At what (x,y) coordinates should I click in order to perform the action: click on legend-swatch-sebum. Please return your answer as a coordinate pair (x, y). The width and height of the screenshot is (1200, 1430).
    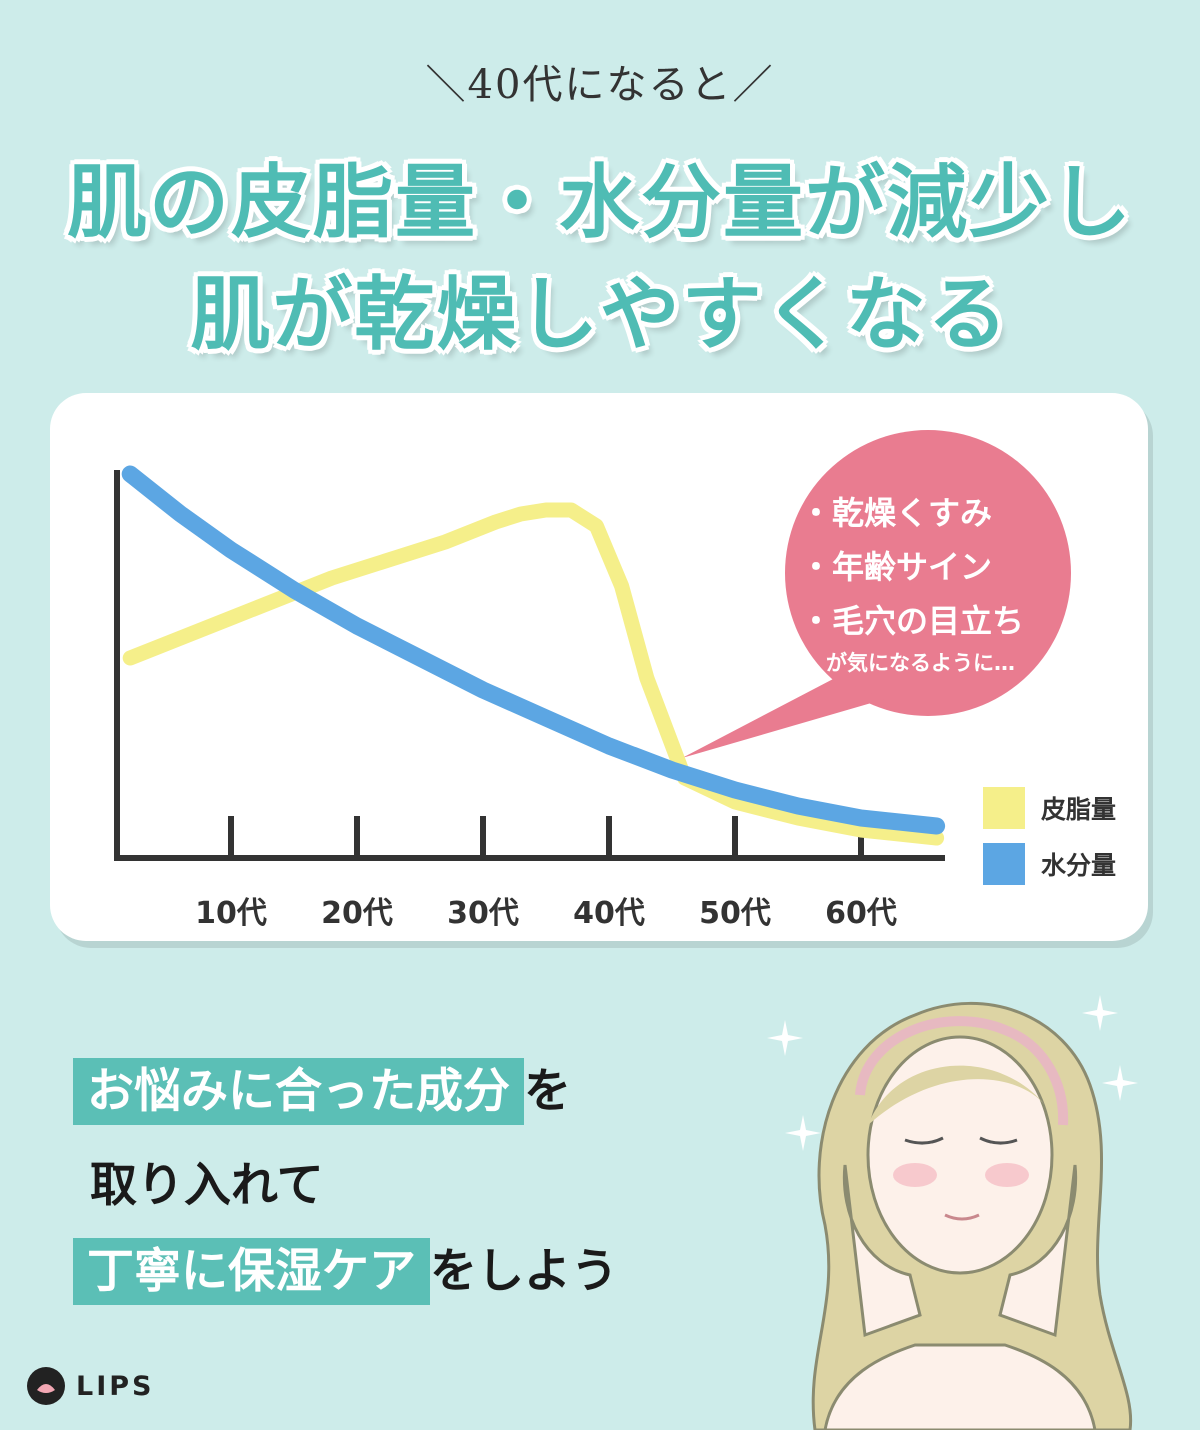
    Looking at the image, I should click on (1004, 808).